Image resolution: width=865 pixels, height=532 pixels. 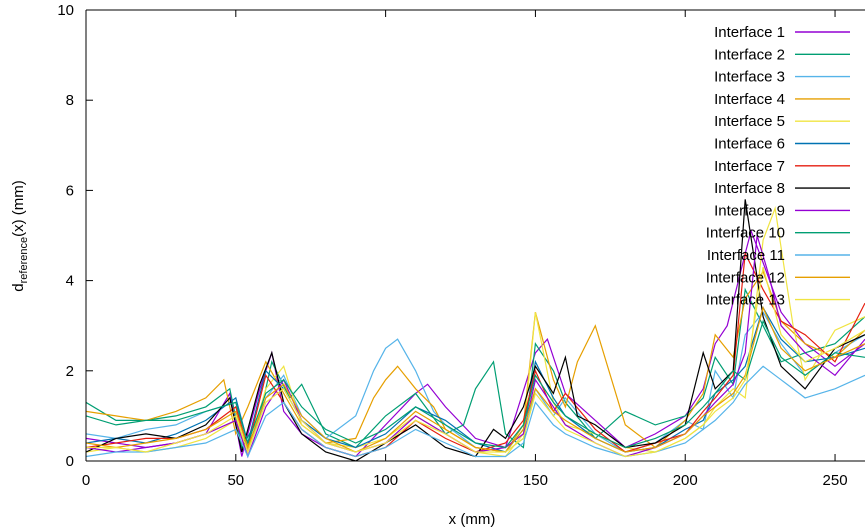 I want to click on x-tick-label-0: 0, so click(x=86, y=480).